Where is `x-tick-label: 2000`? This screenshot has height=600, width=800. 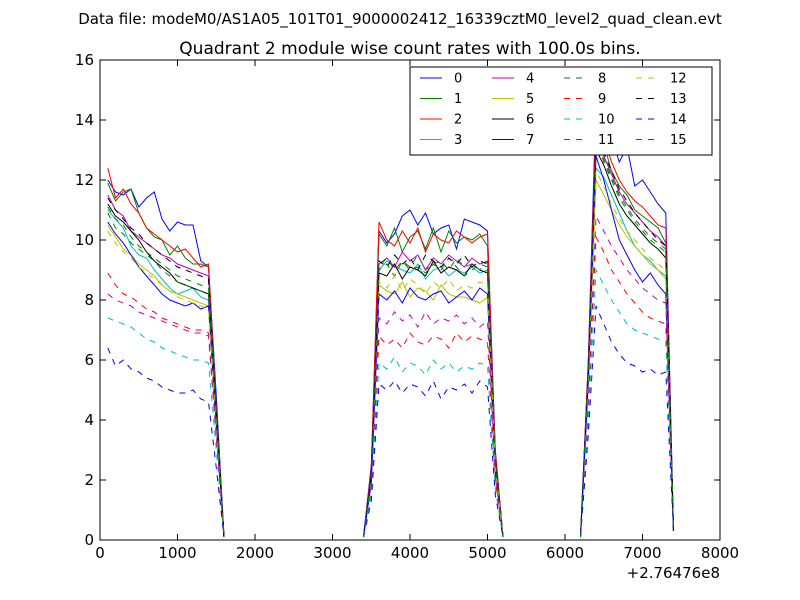
x-tick-label: 2000 is located at coordinates (255, 553).